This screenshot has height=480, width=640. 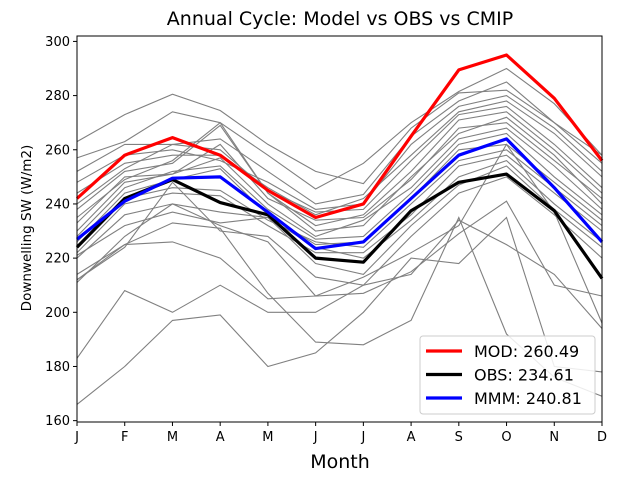 What do you see at coordinates (340, 19) in the screenshot?
I see `chart-title: Annual Cycle: Model vs OBS vs CMIP` at bounding box center [340, 19].